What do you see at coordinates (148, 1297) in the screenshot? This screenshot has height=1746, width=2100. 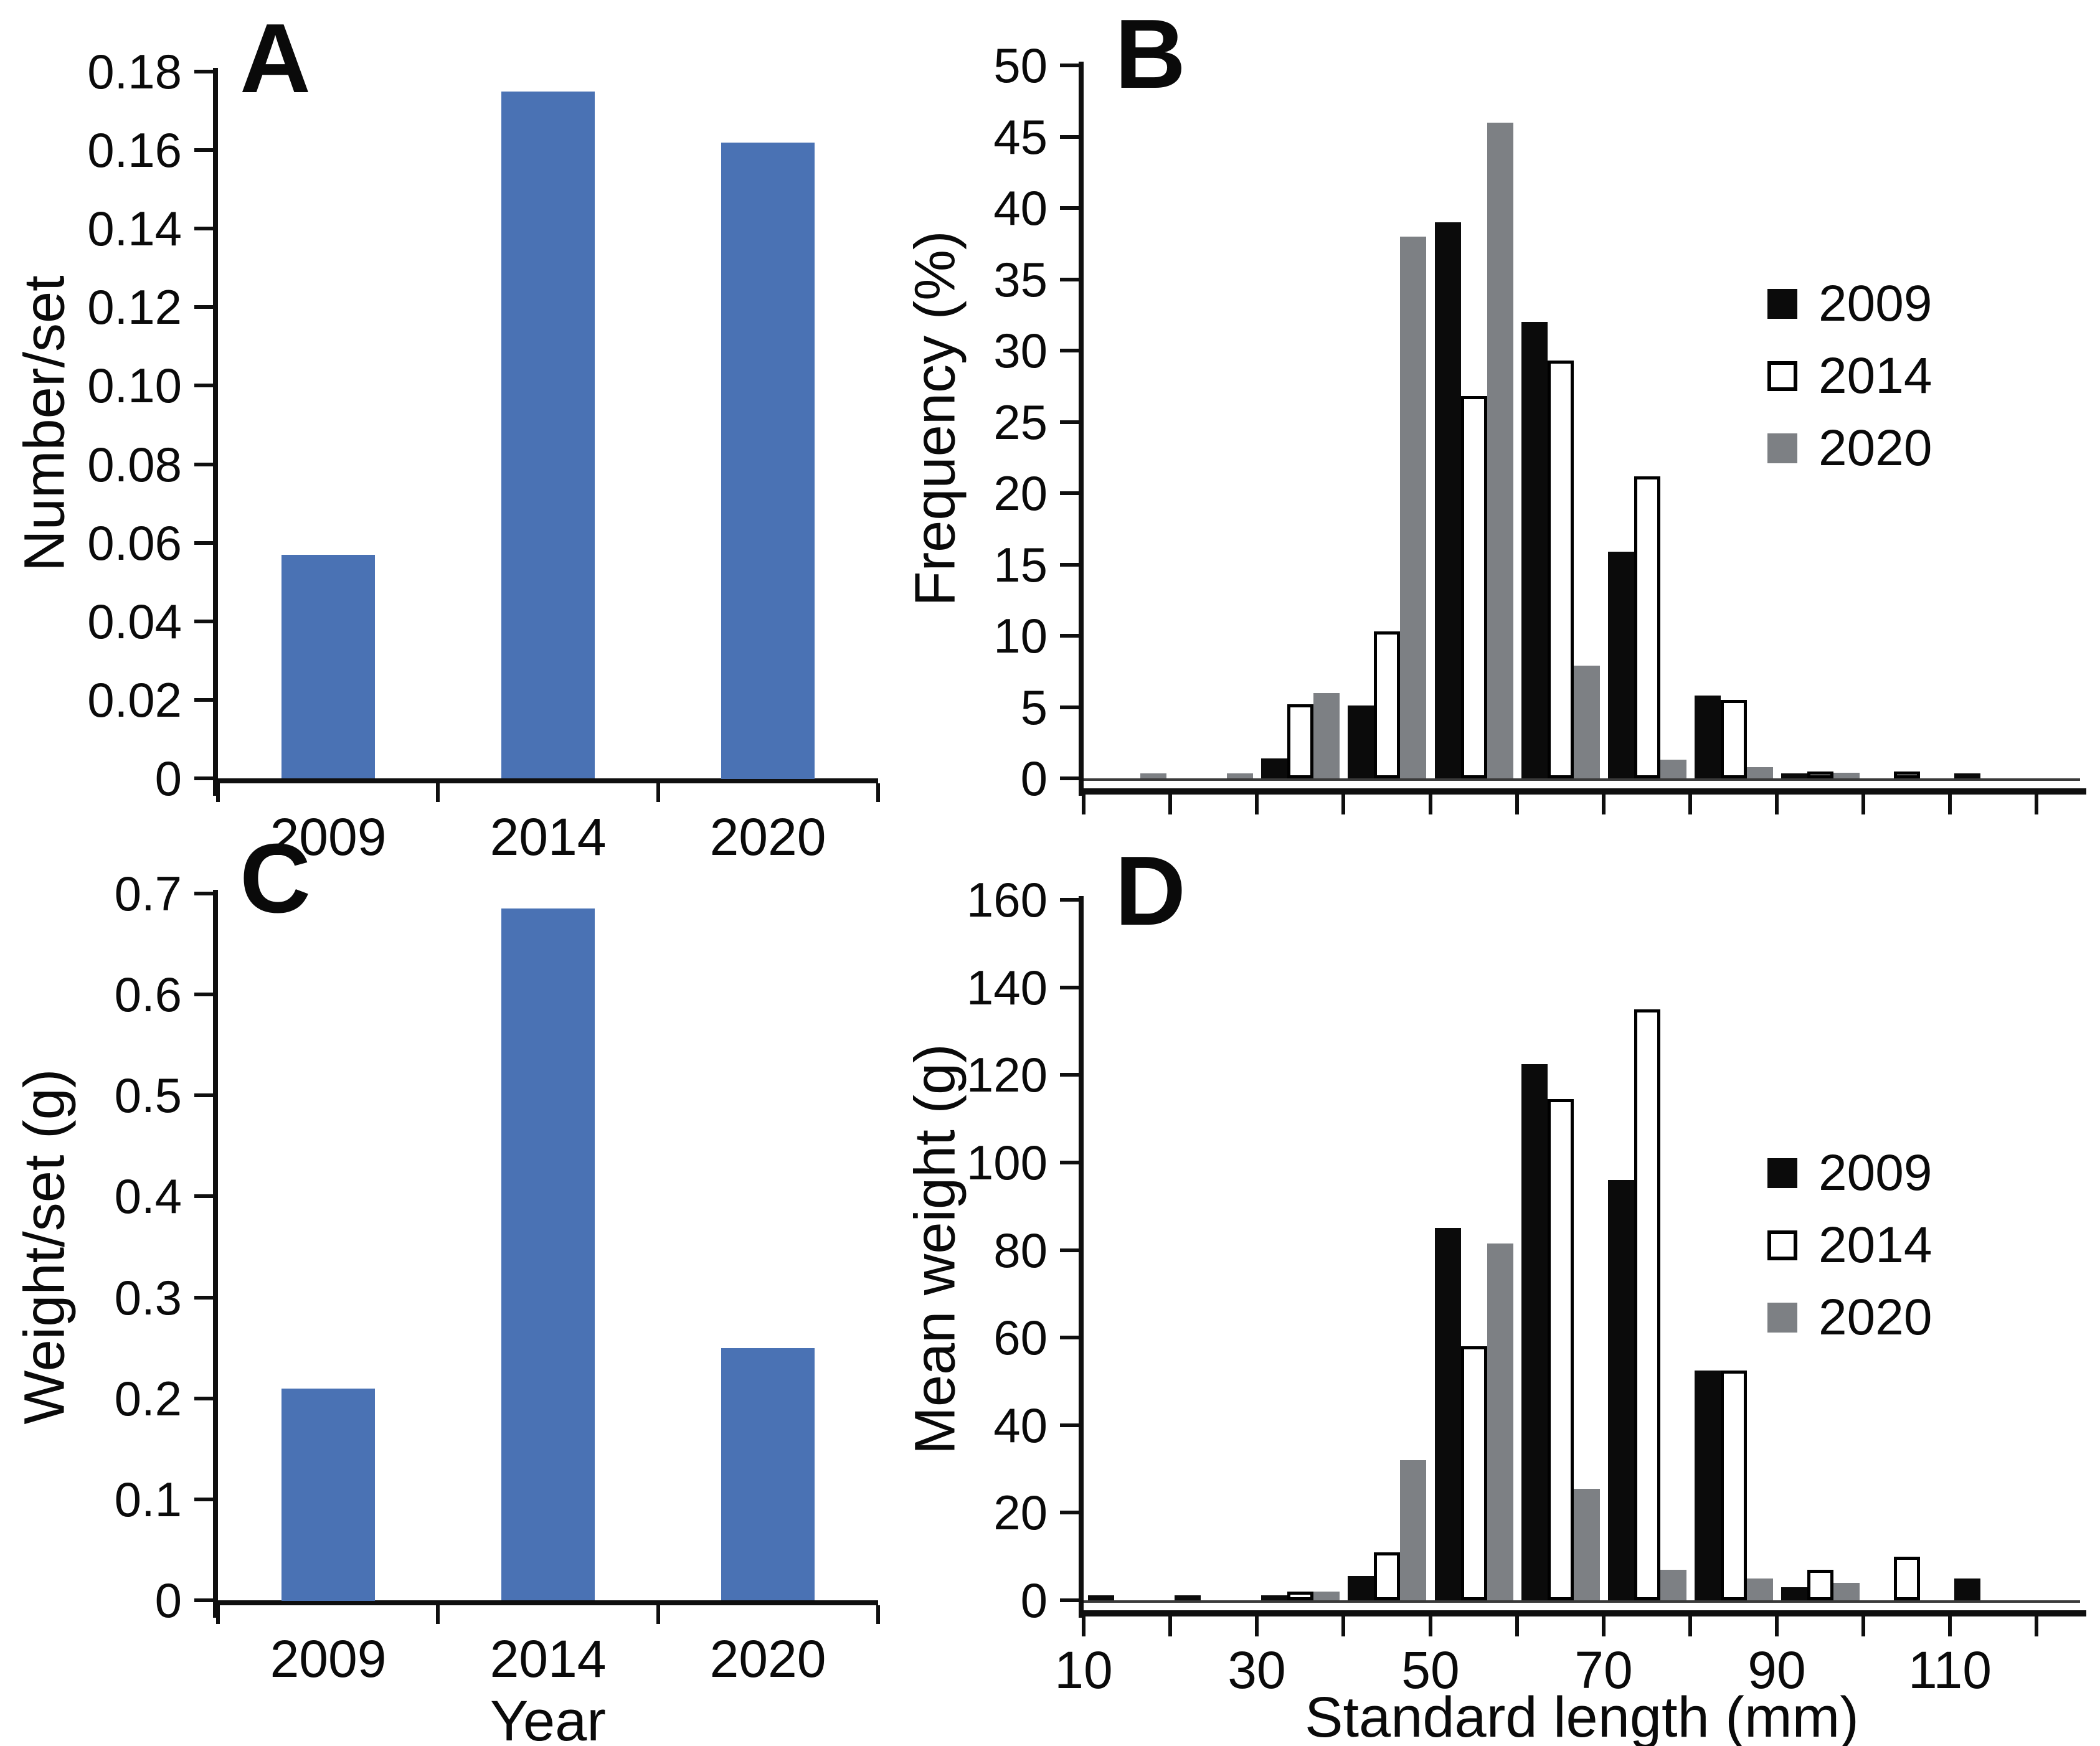 I see `panel-c-y-tick-label: 0.3` at bounding box center [148, 1297].